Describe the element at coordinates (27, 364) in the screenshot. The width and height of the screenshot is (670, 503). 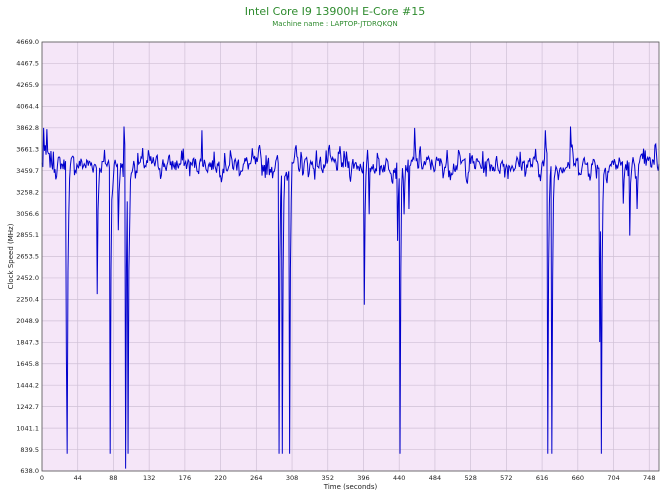
I see `y-tick-label: 1645.8` at that location.